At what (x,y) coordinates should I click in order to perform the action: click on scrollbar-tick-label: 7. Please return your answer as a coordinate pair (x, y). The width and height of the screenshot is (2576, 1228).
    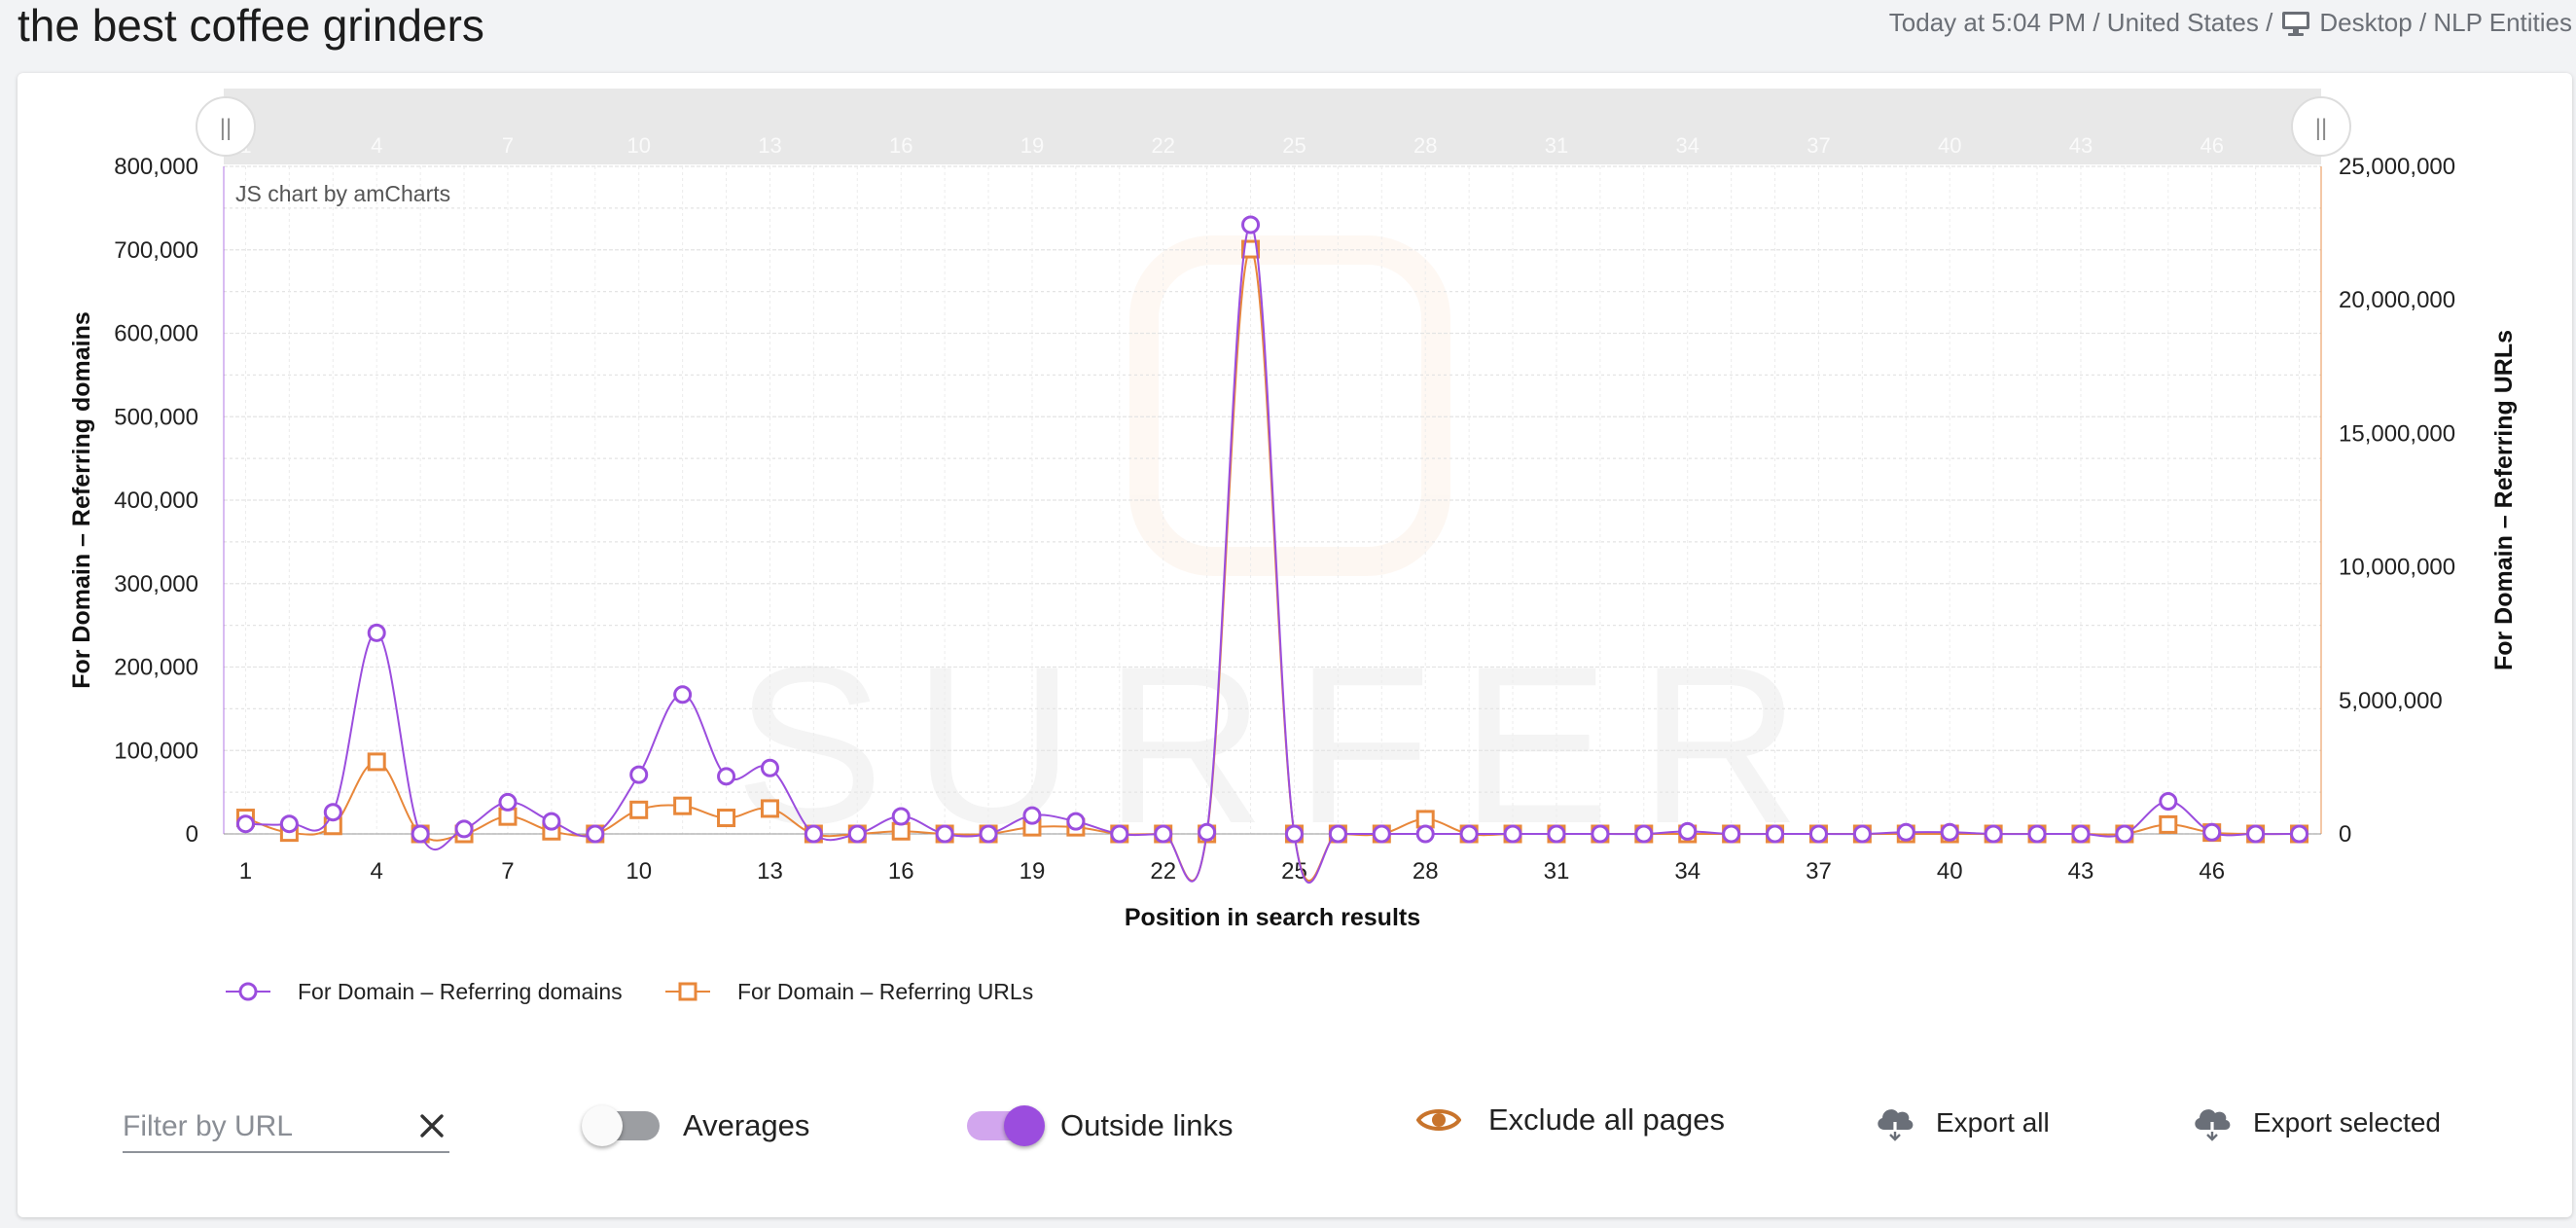
    Looking at the image, I should click on (508, 145).